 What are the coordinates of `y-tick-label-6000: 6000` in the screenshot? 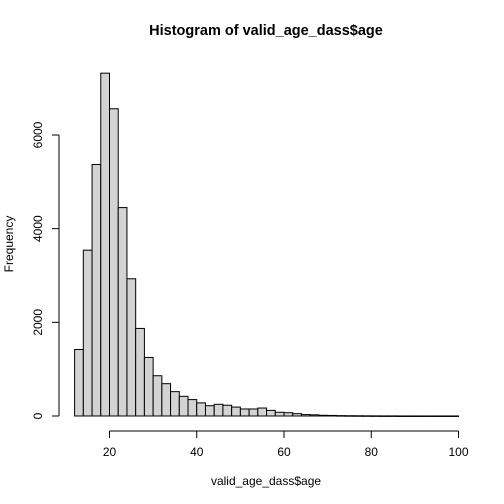 It's located at (38, 134).